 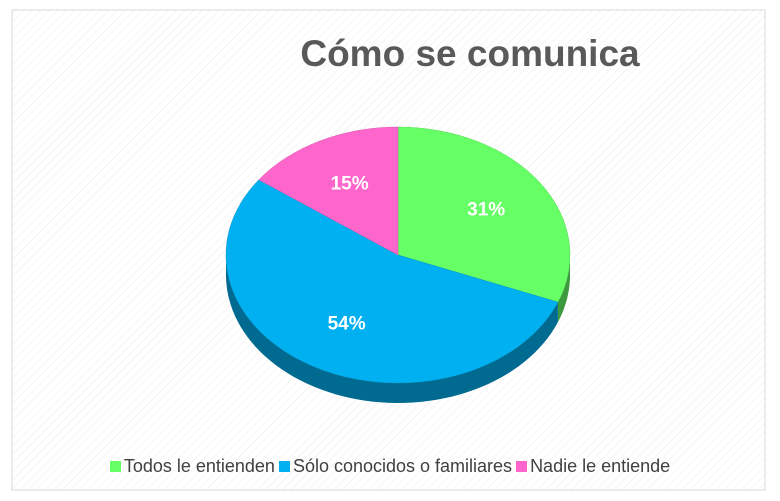 What do you see at coordinates (600, 466) in the screenshot?
I see `legend-label: Nadie le entiende` at bounding box center [600, 466].